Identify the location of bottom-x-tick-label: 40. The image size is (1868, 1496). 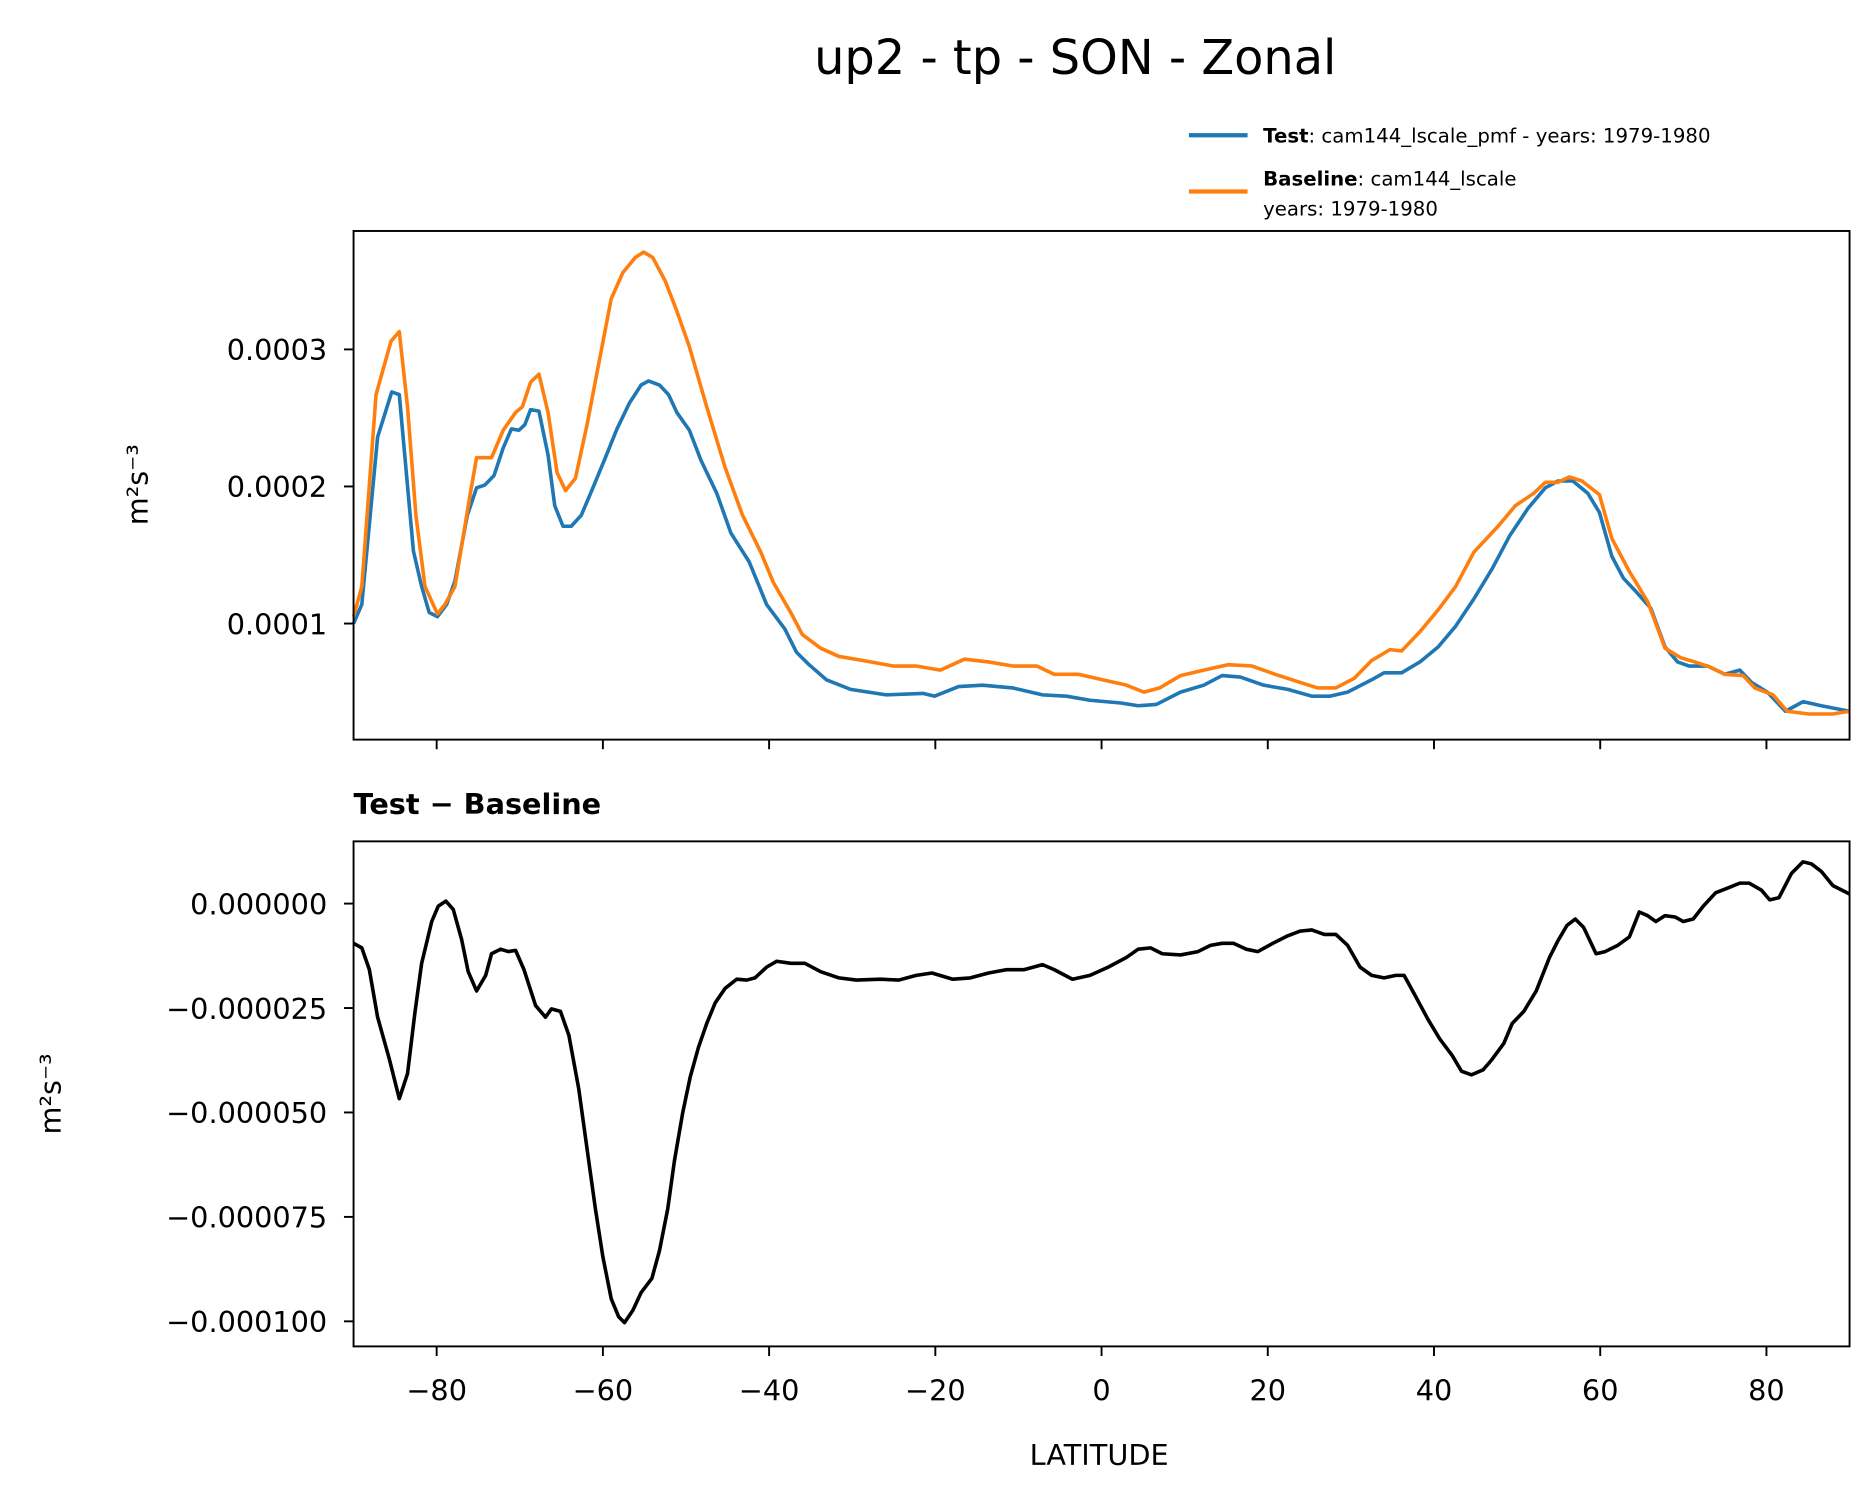
(1434, 1390).